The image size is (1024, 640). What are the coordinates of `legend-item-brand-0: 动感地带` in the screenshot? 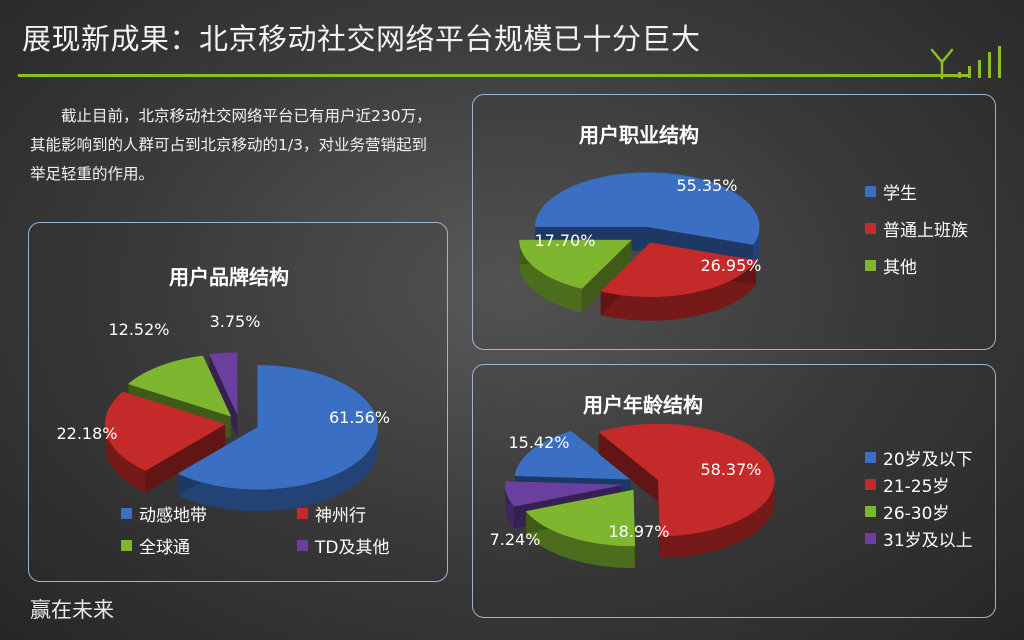 It's located at (164, 513).